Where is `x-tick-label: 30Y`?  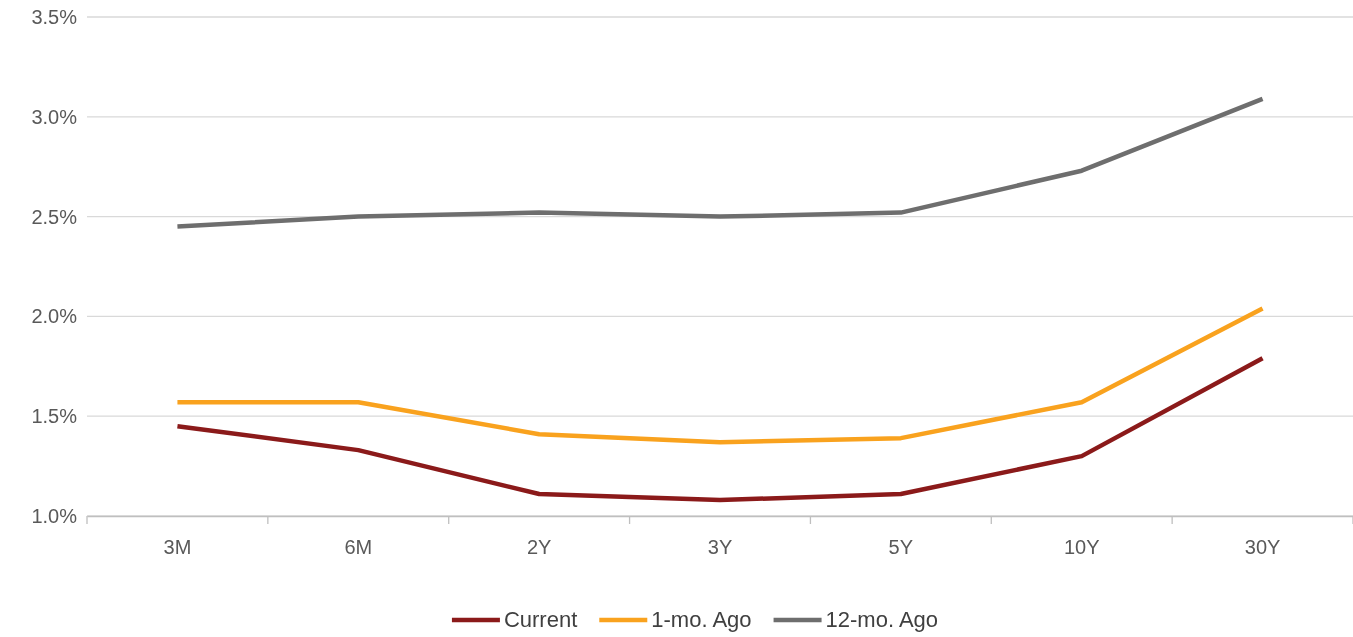 x-tick-label: 30Y is located at coordinates (1262, 547).